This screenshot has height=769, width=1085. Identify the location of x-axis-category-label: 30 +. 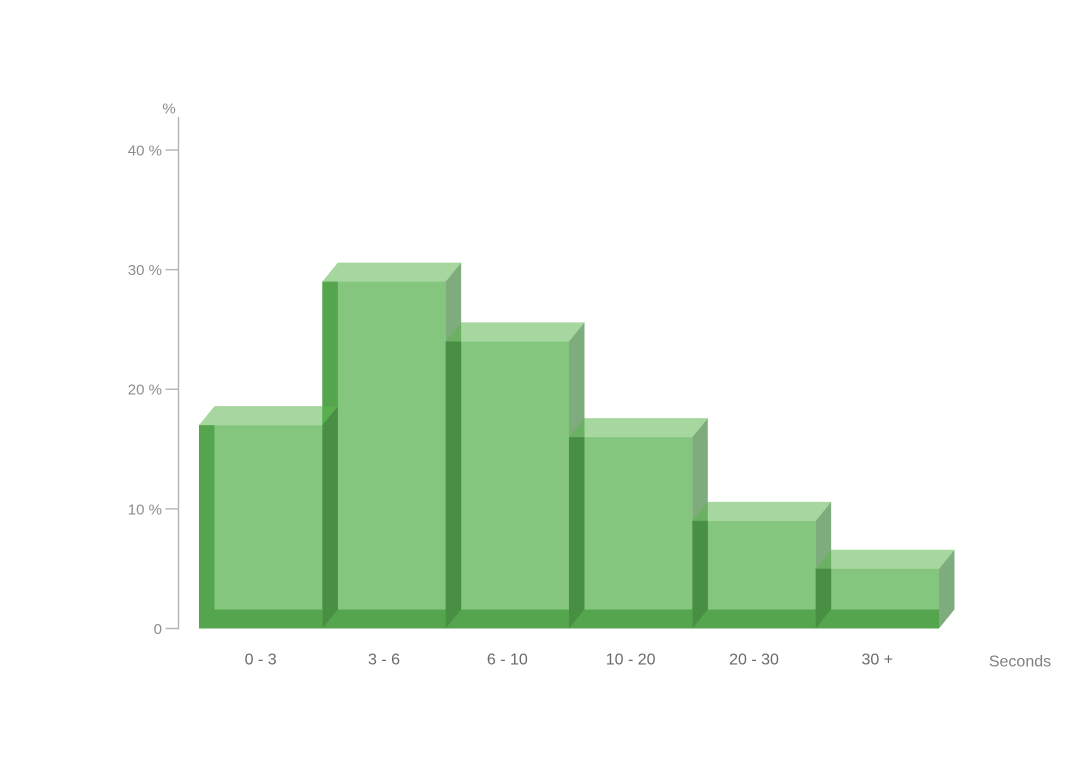
(878, 660).